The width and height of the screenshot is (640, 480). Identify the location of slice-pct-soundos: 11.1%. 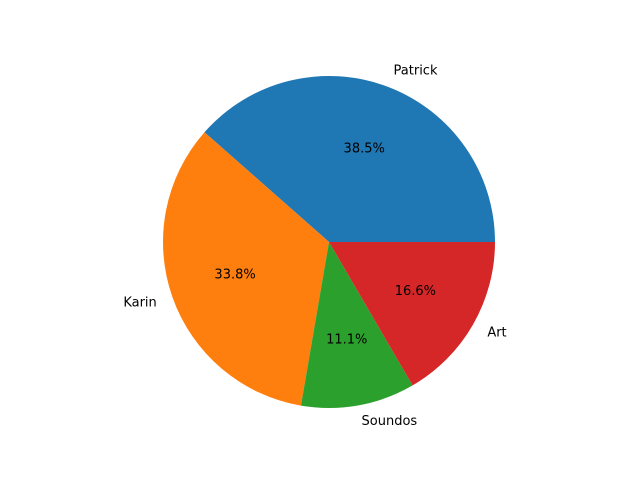
(346, 340).